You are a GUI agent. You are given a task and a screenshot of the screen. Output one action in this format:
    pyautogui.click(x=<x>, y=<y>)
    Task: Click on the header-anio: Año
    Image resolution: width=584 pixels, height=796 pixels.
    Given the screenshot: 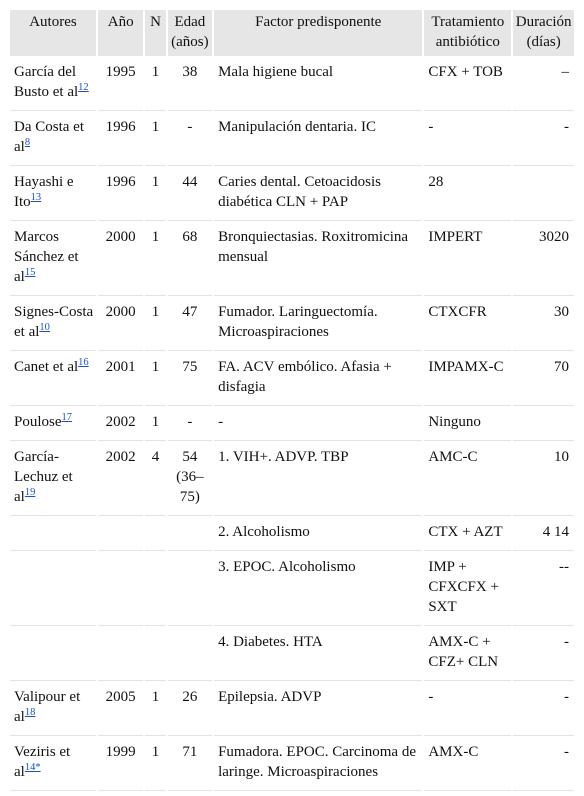 What is the action you would take?
    pyautogui.click(x=120, y=33)
    